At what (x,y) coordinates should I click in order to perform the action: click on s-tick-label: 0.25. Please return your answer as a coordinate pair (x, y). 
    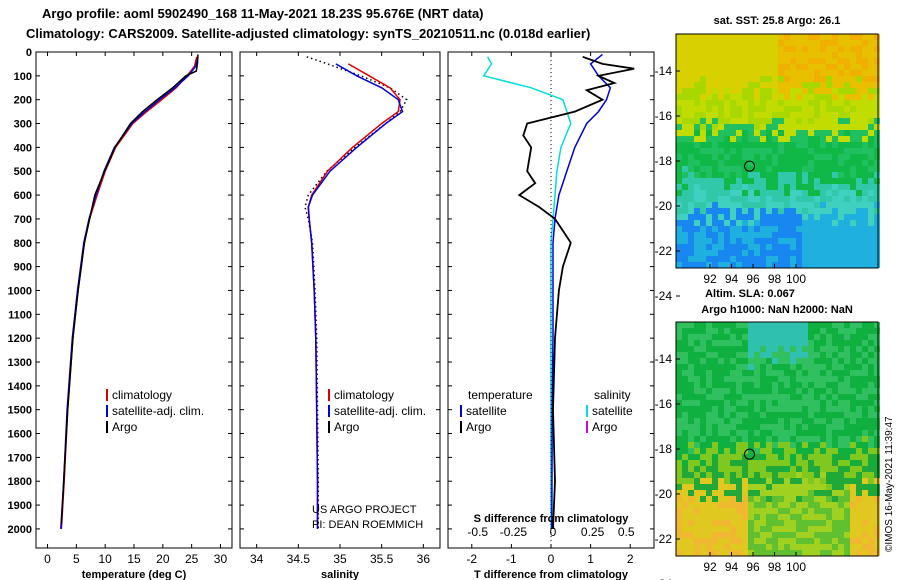
    Looking at the image, I should click on (593, 532).